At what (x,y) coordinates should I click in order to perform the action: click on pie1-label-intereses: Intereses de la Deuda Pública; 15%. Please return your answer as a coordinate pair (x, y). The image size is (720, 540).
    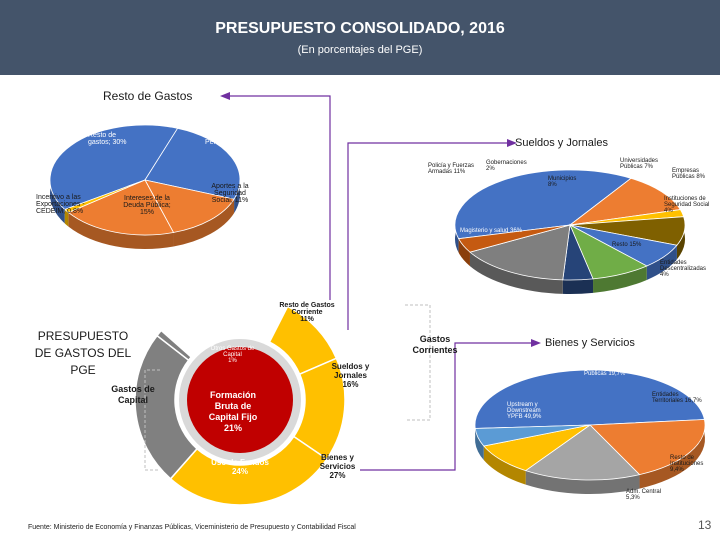
    Looking at the image, I should click on (147, 205).